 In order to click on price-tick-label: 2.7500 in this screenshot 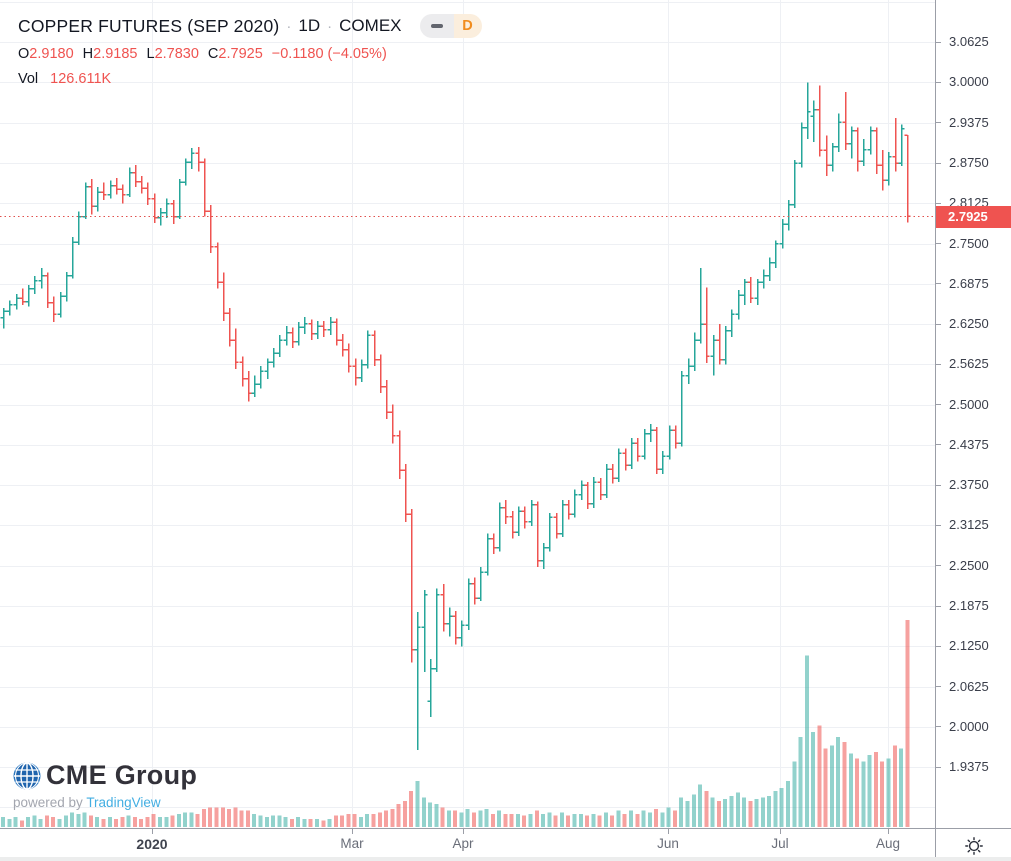, I will do `click(969, 243)`.